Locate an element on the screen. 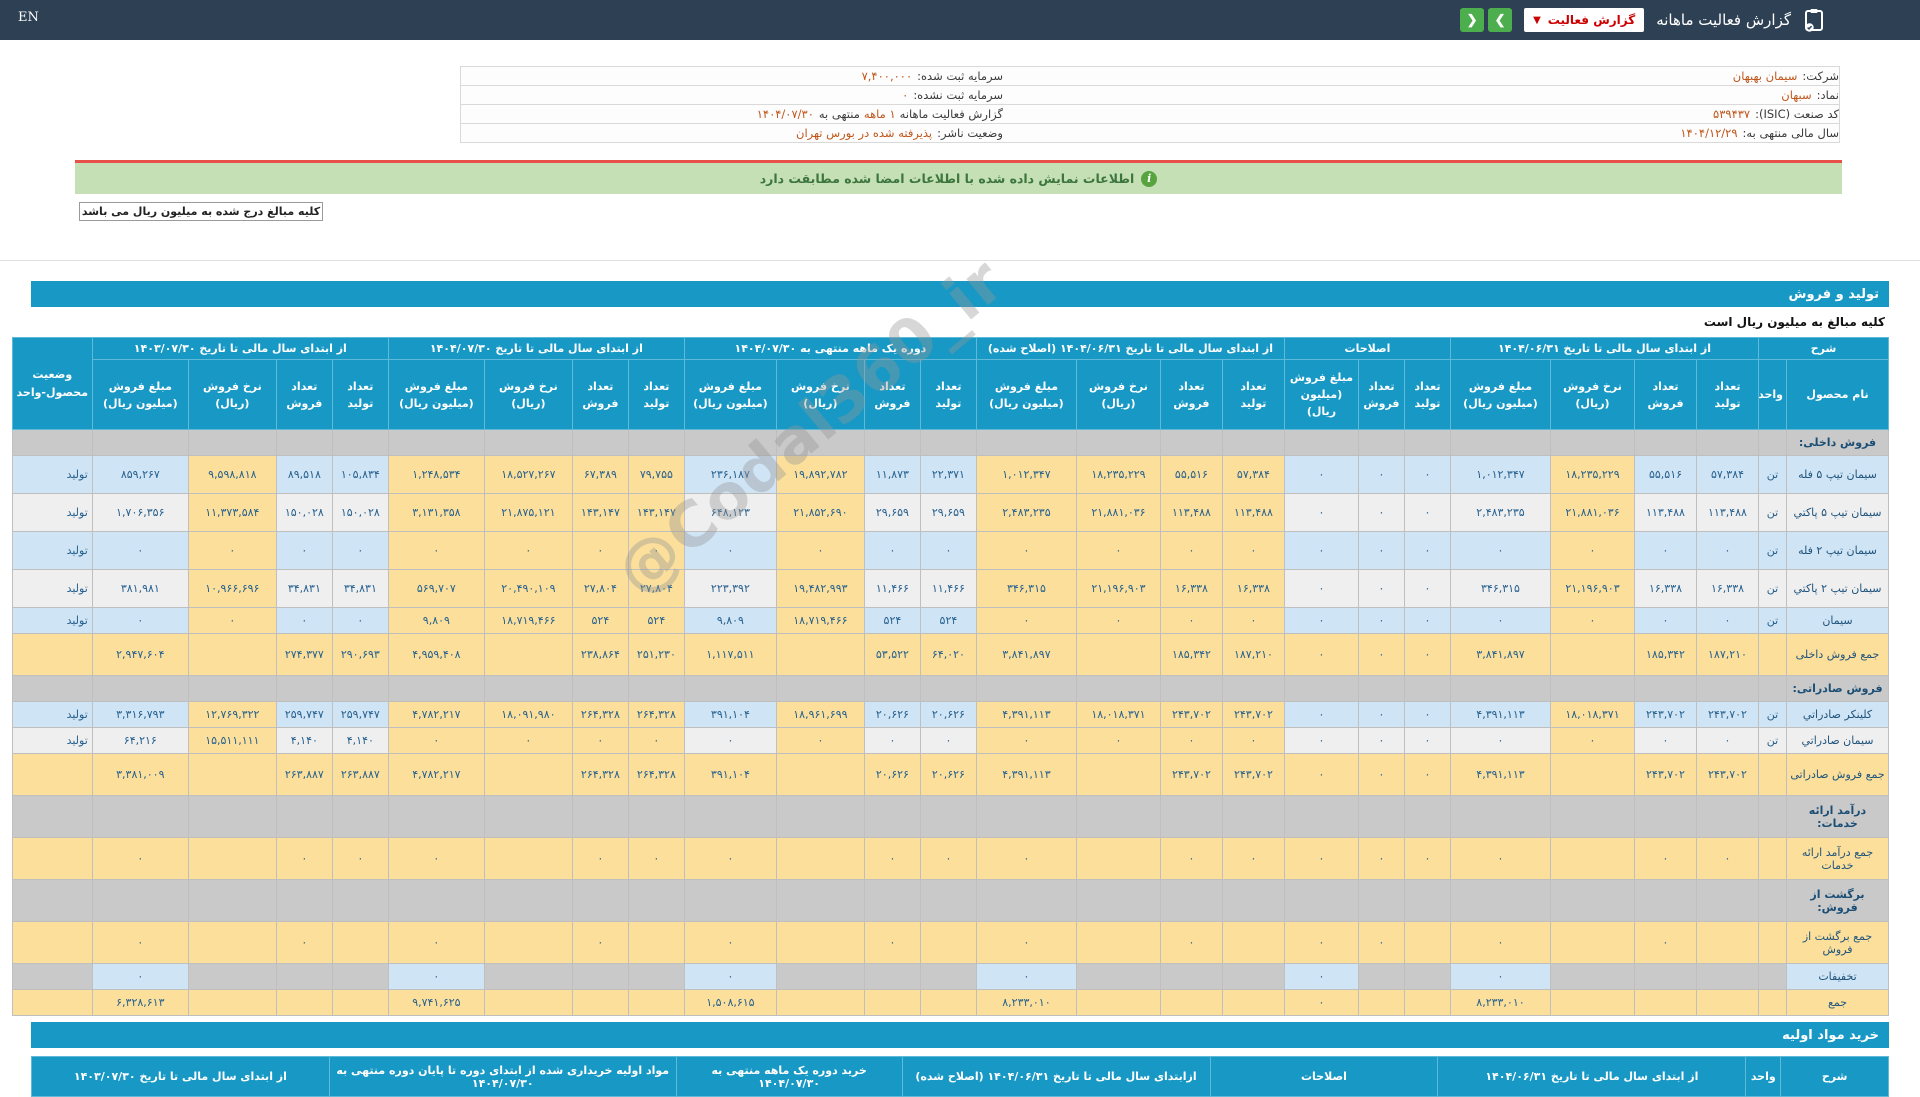 Image resolution: width=1920 pixels, height=1097 pixels. value-cell: ۶۴,۲۱۶ is located at coordinates (140, 741).